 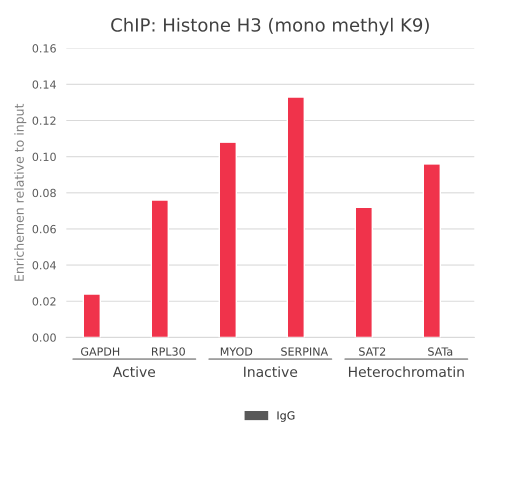 What do you see at coordinates (44, 229) in the screenshot?
I see `y-tick-label: 0.06` at bounding box center [44, 229].